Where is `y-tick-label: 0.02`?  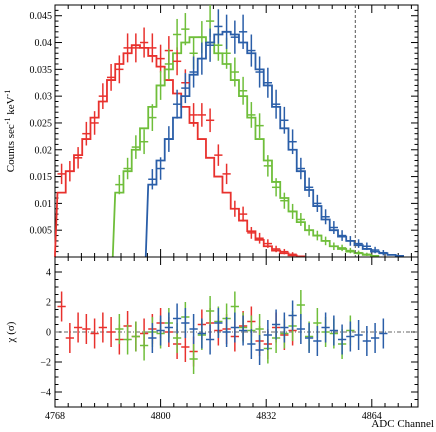 y-tick-label: 0.02 is located at coordinates (44, 150).